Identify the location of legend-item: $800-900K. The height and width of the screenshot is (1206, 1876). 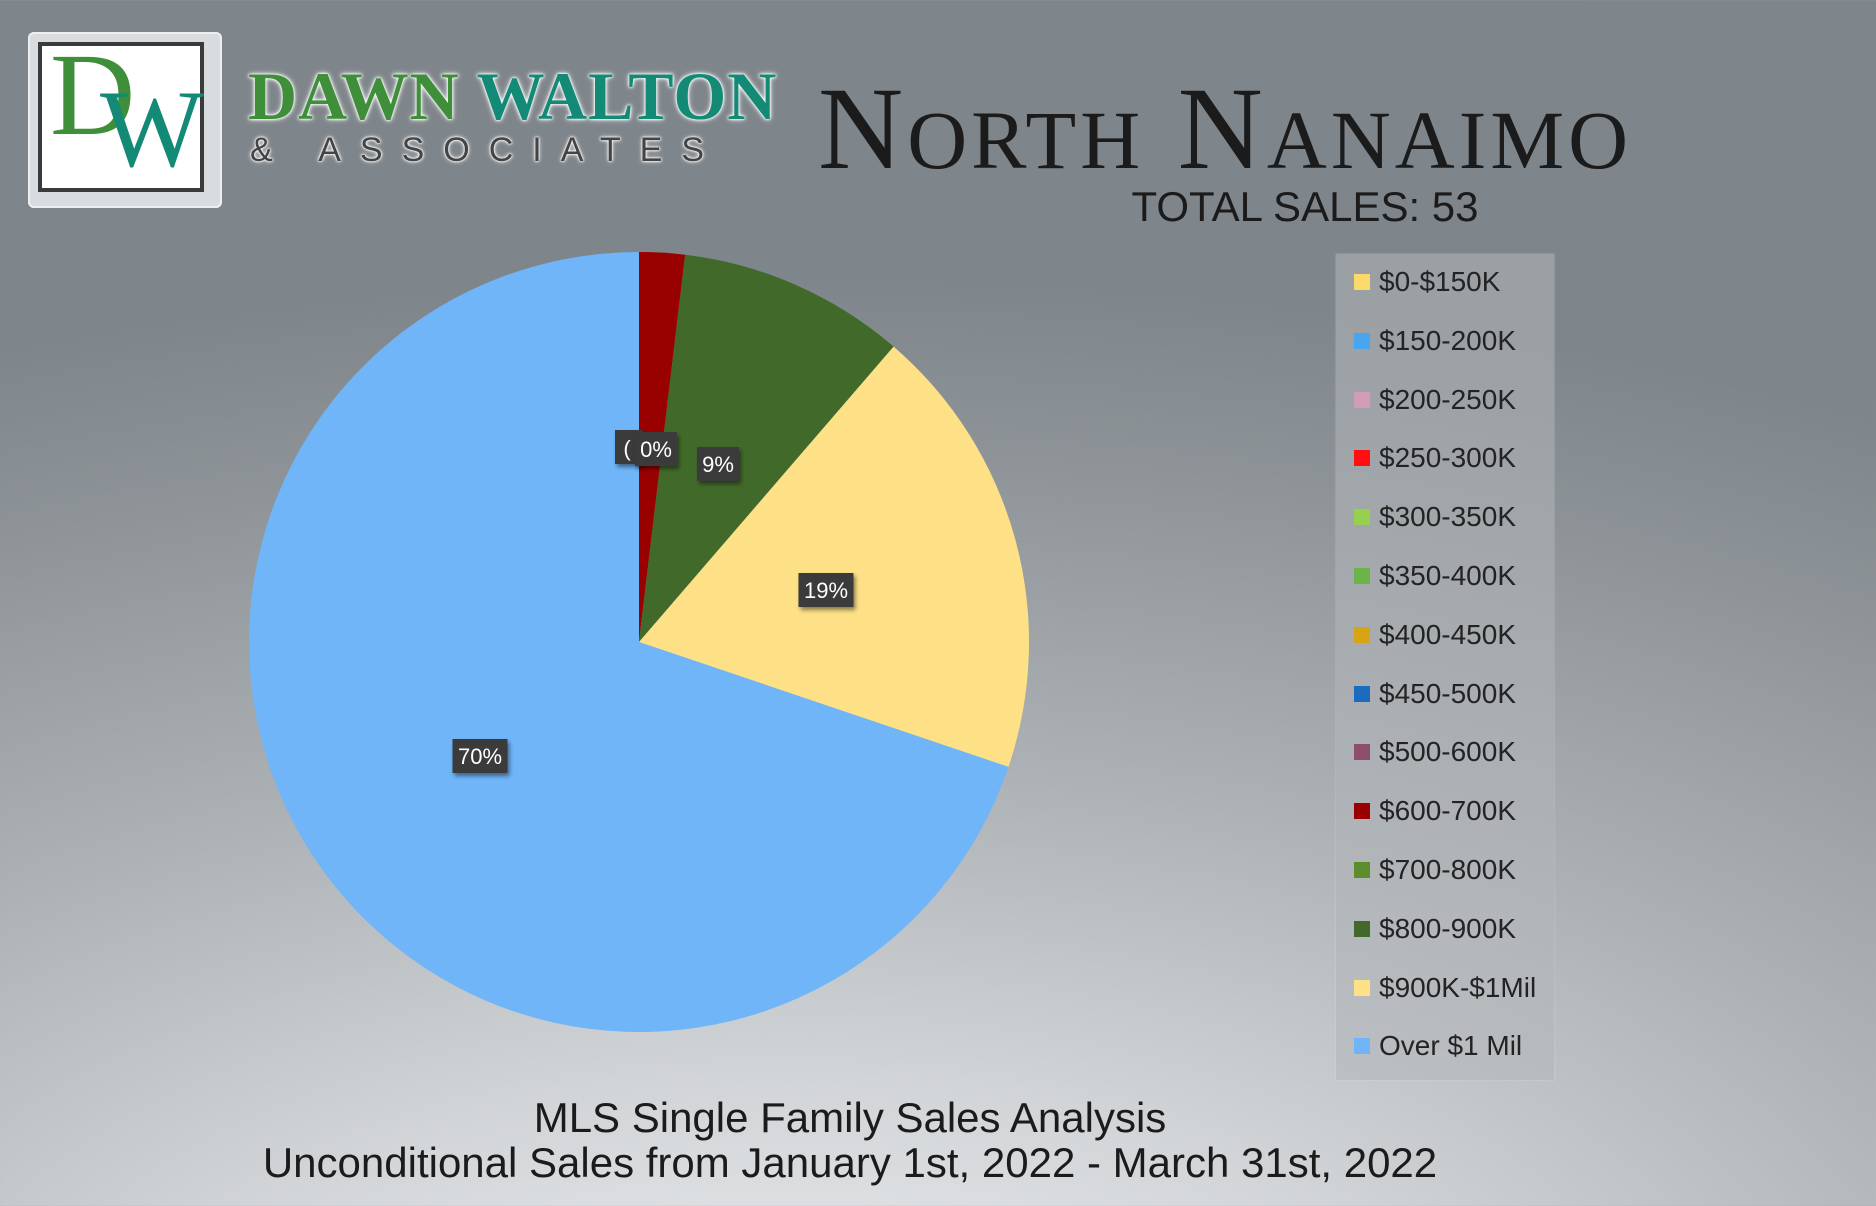
(1435, 929).